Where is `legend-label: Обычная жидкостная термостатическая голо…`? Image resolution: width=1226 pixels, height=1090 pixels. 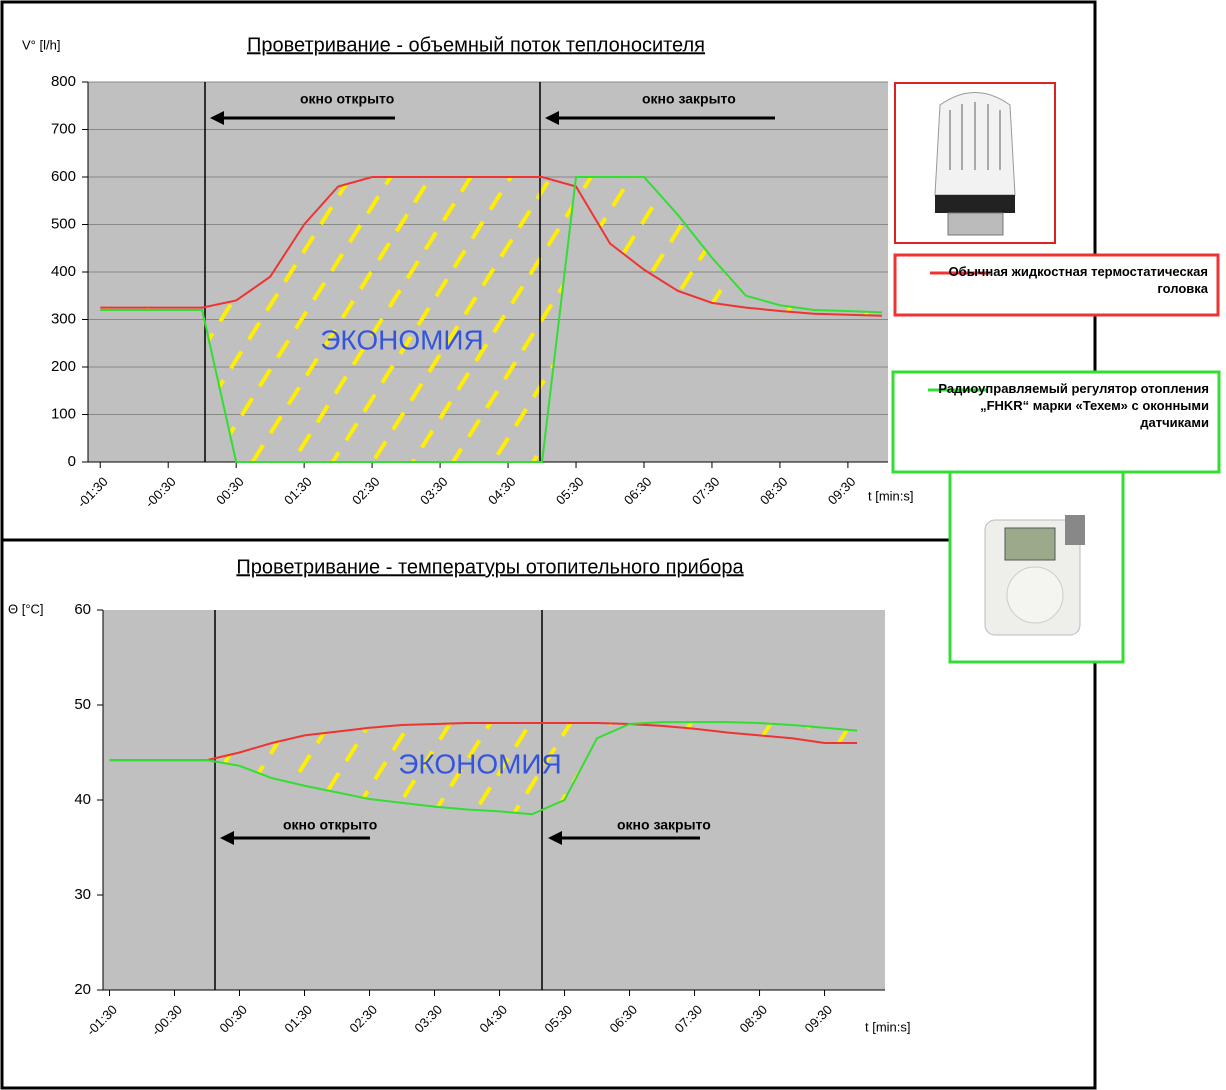 legend-label: Обычная жидкостная термостатическая голо… is located at coordinates (1078, 280).